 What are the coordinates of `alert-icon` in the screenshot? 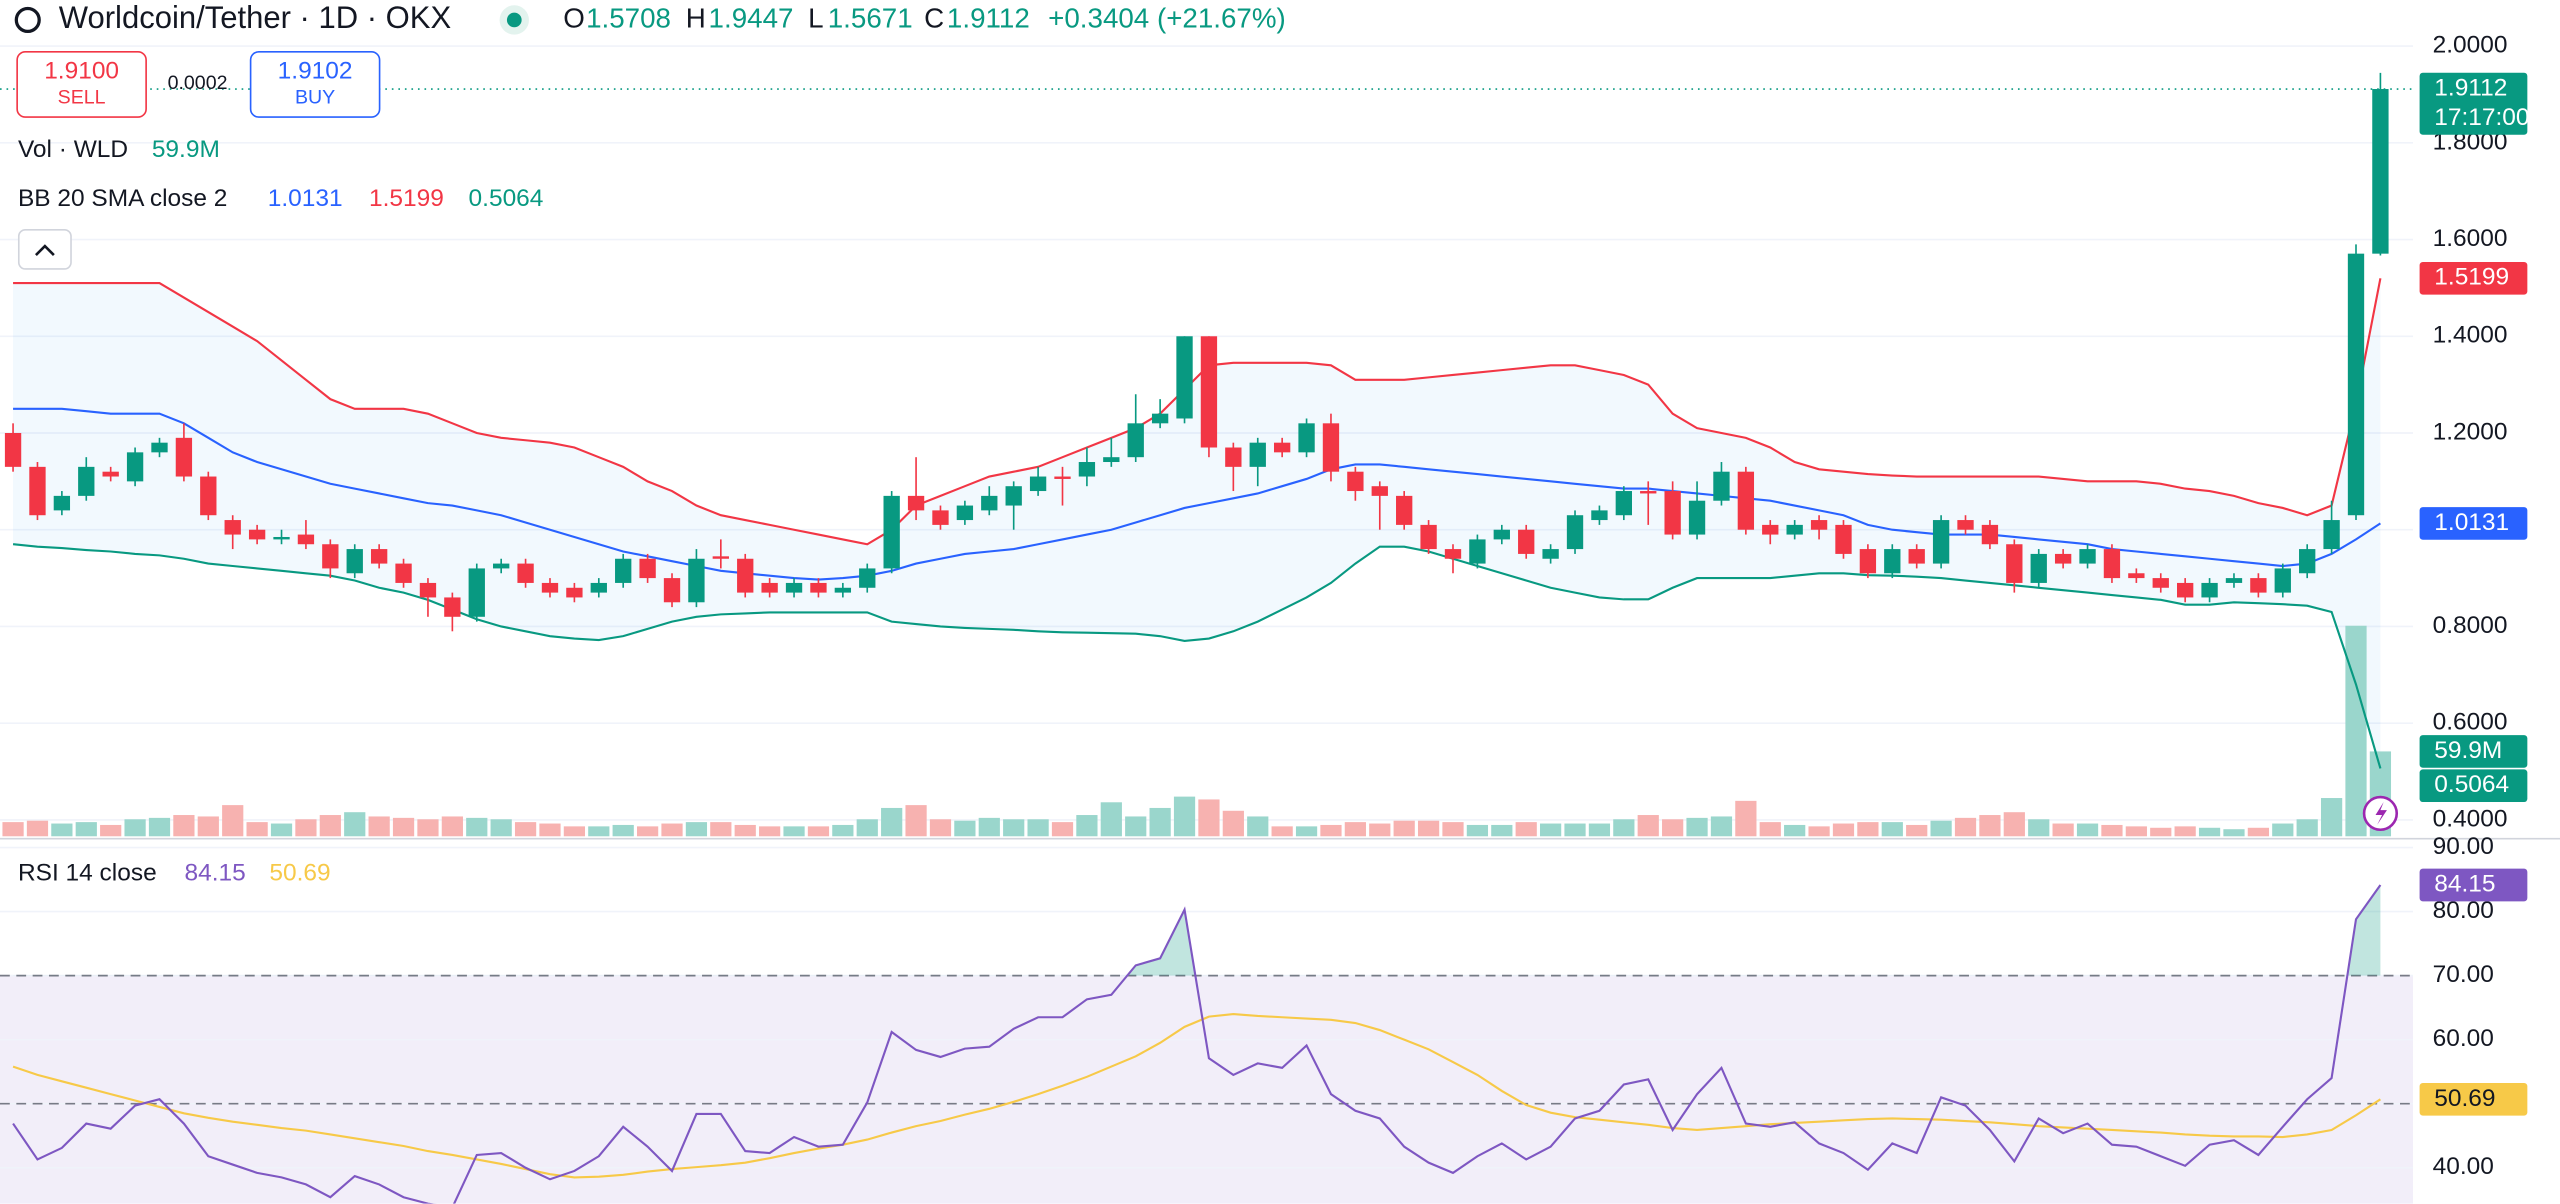 It's located at (2380, 813).